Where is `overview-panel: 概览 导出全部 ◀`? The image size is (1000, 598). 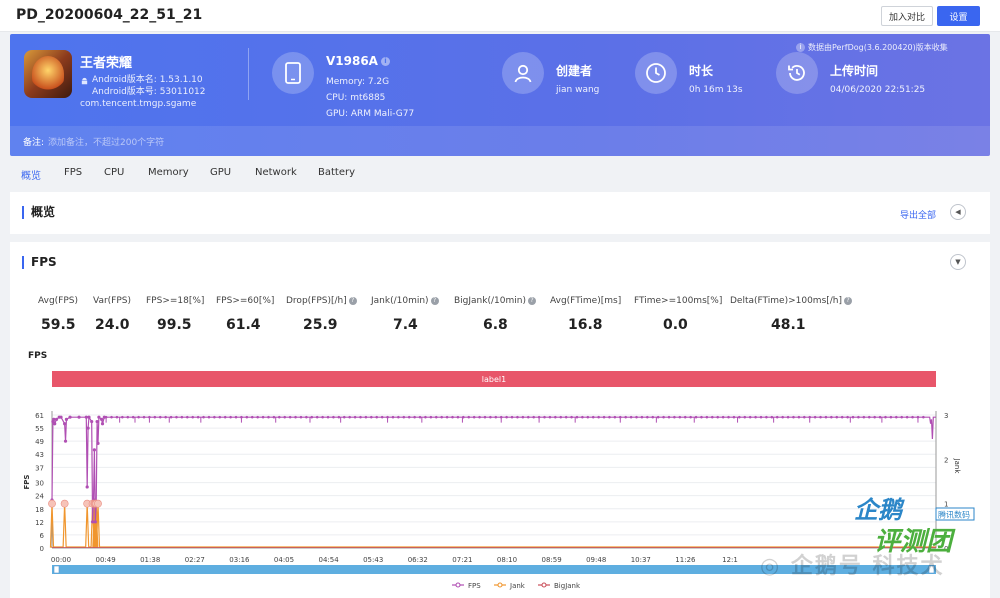
overview-panel: 概览 导出全部 ◀ is located at coordinates (500, 213).